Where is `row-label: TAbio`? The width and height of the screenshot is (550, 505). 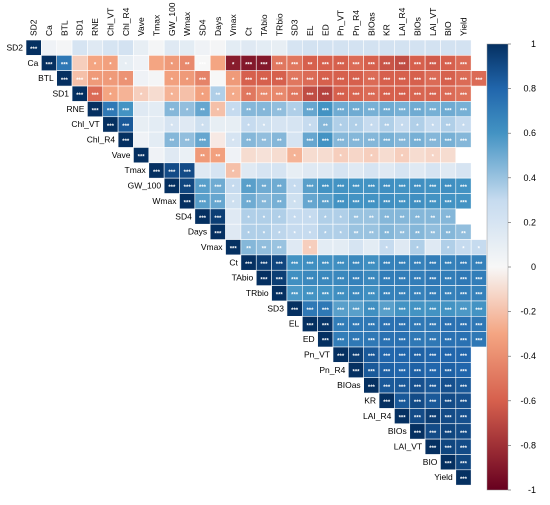
row-label: TAbio is located at coordinates (243, 278).